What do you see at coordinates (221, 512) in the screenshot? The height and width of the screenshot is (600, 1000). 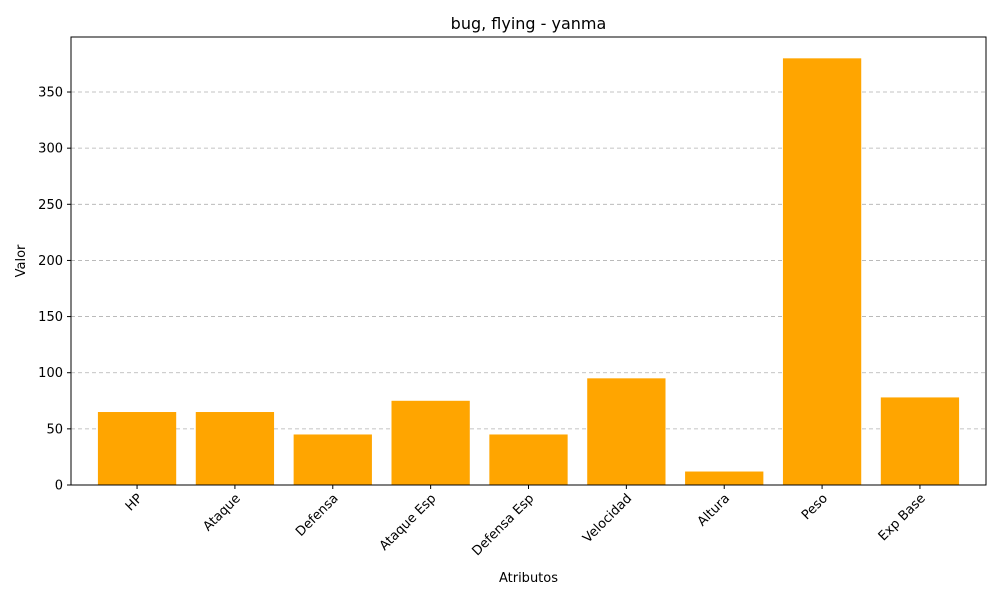 I see `x-tick-label: Ataque` at bounding box center [221, 512].